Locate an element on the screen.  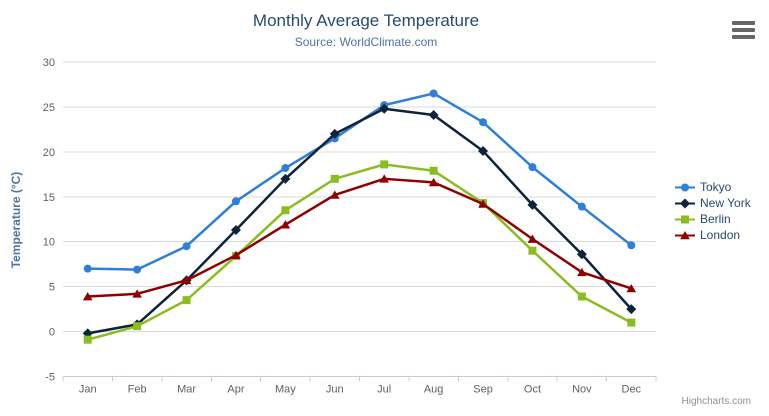
x-axis-label: Mar is located at coordinates (186, 390).